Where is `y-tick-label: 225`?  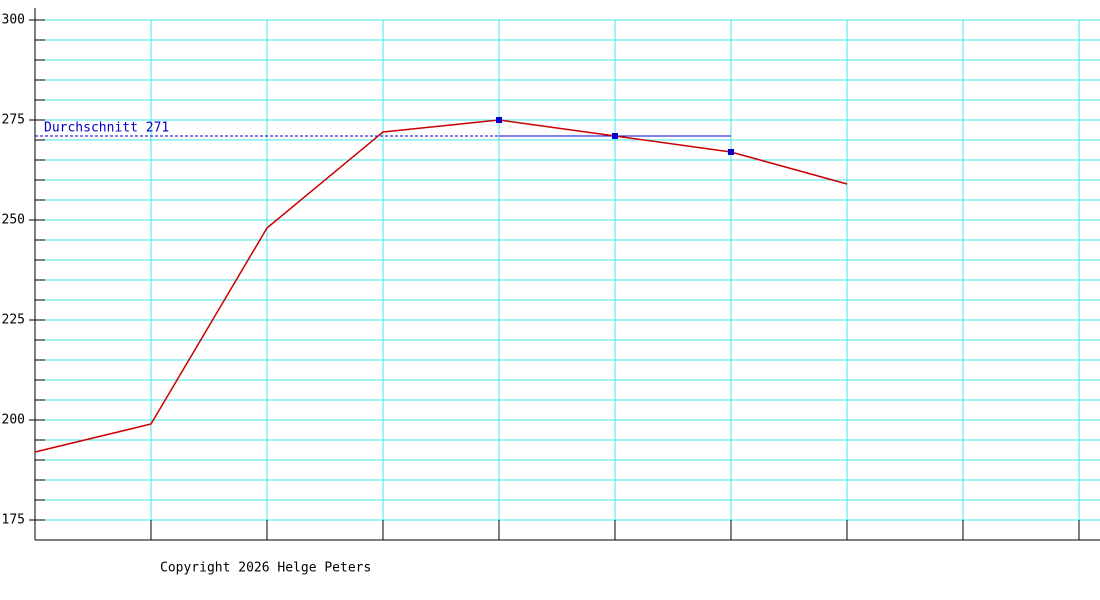 y-tick-label: 225 is located at coordinates (13, 320).